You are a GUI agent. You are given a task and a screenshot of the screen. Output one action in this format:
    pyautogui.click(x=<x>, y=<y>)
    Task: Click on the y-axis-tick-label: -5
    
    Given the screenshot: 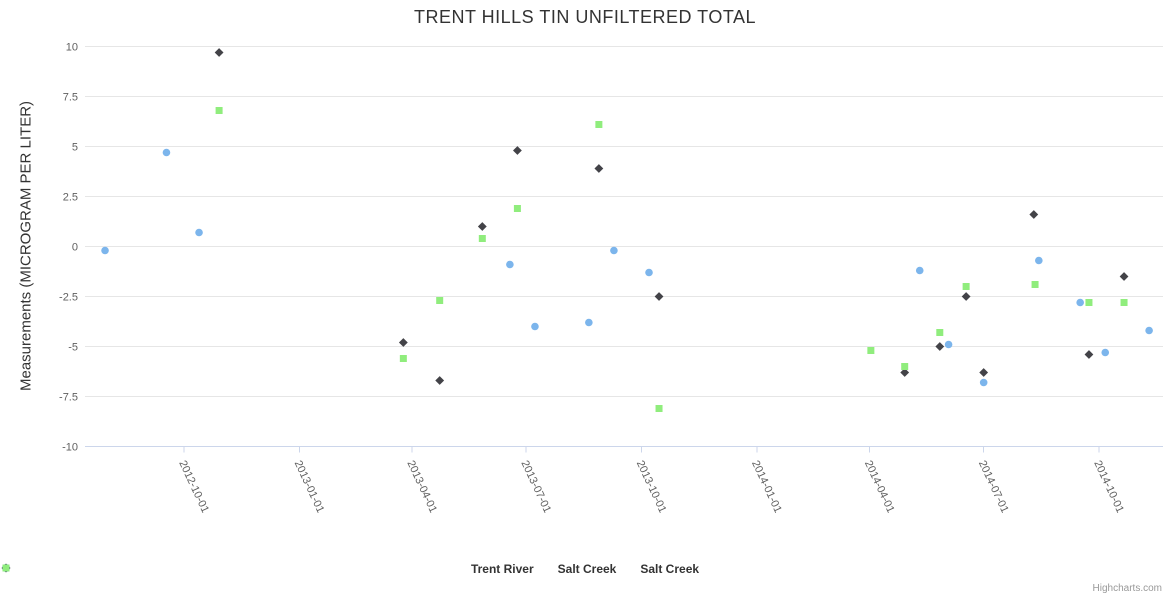 What is the action you would take?
    pyautogui.click(x=73, y=348)
    